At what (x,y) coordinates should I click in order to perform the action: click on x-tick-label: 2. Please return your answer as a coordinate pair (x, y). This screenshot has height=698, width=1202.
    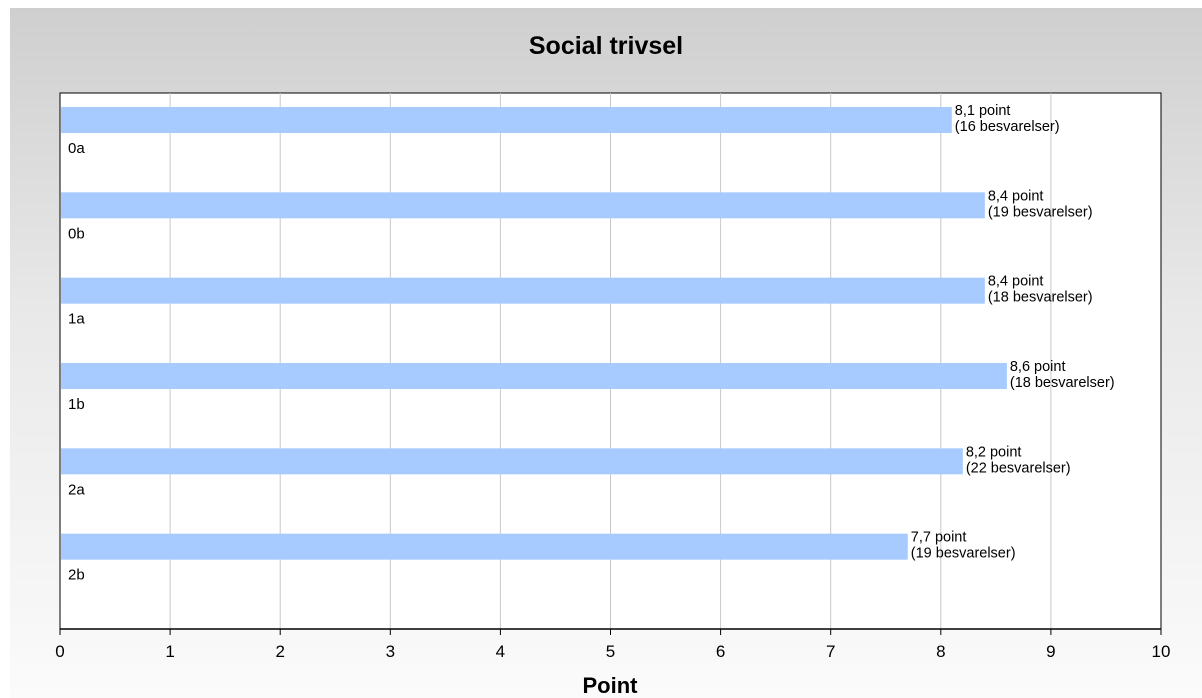
    Looking at the image, I should click on (279, 651).